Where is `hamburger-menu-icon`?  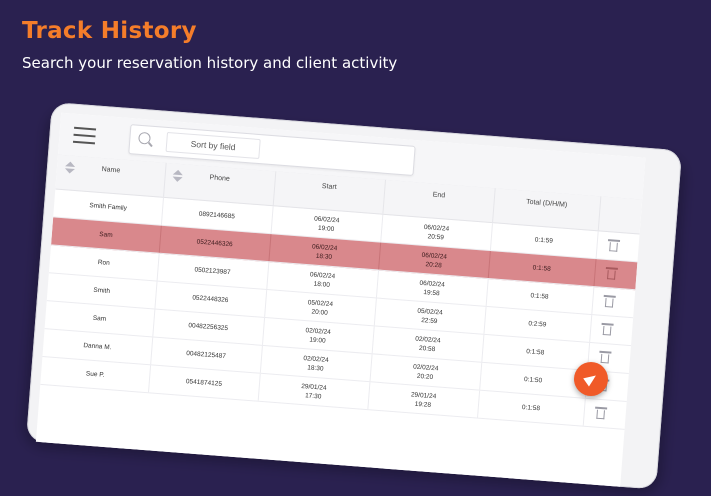 hamburger-menu-icon is located at coordinates (88, 135).